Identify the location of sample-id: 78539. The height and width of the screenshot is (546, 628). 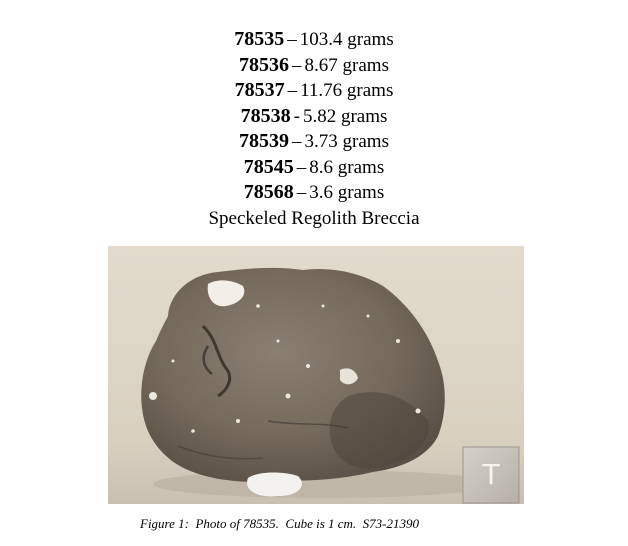
(264, 141).